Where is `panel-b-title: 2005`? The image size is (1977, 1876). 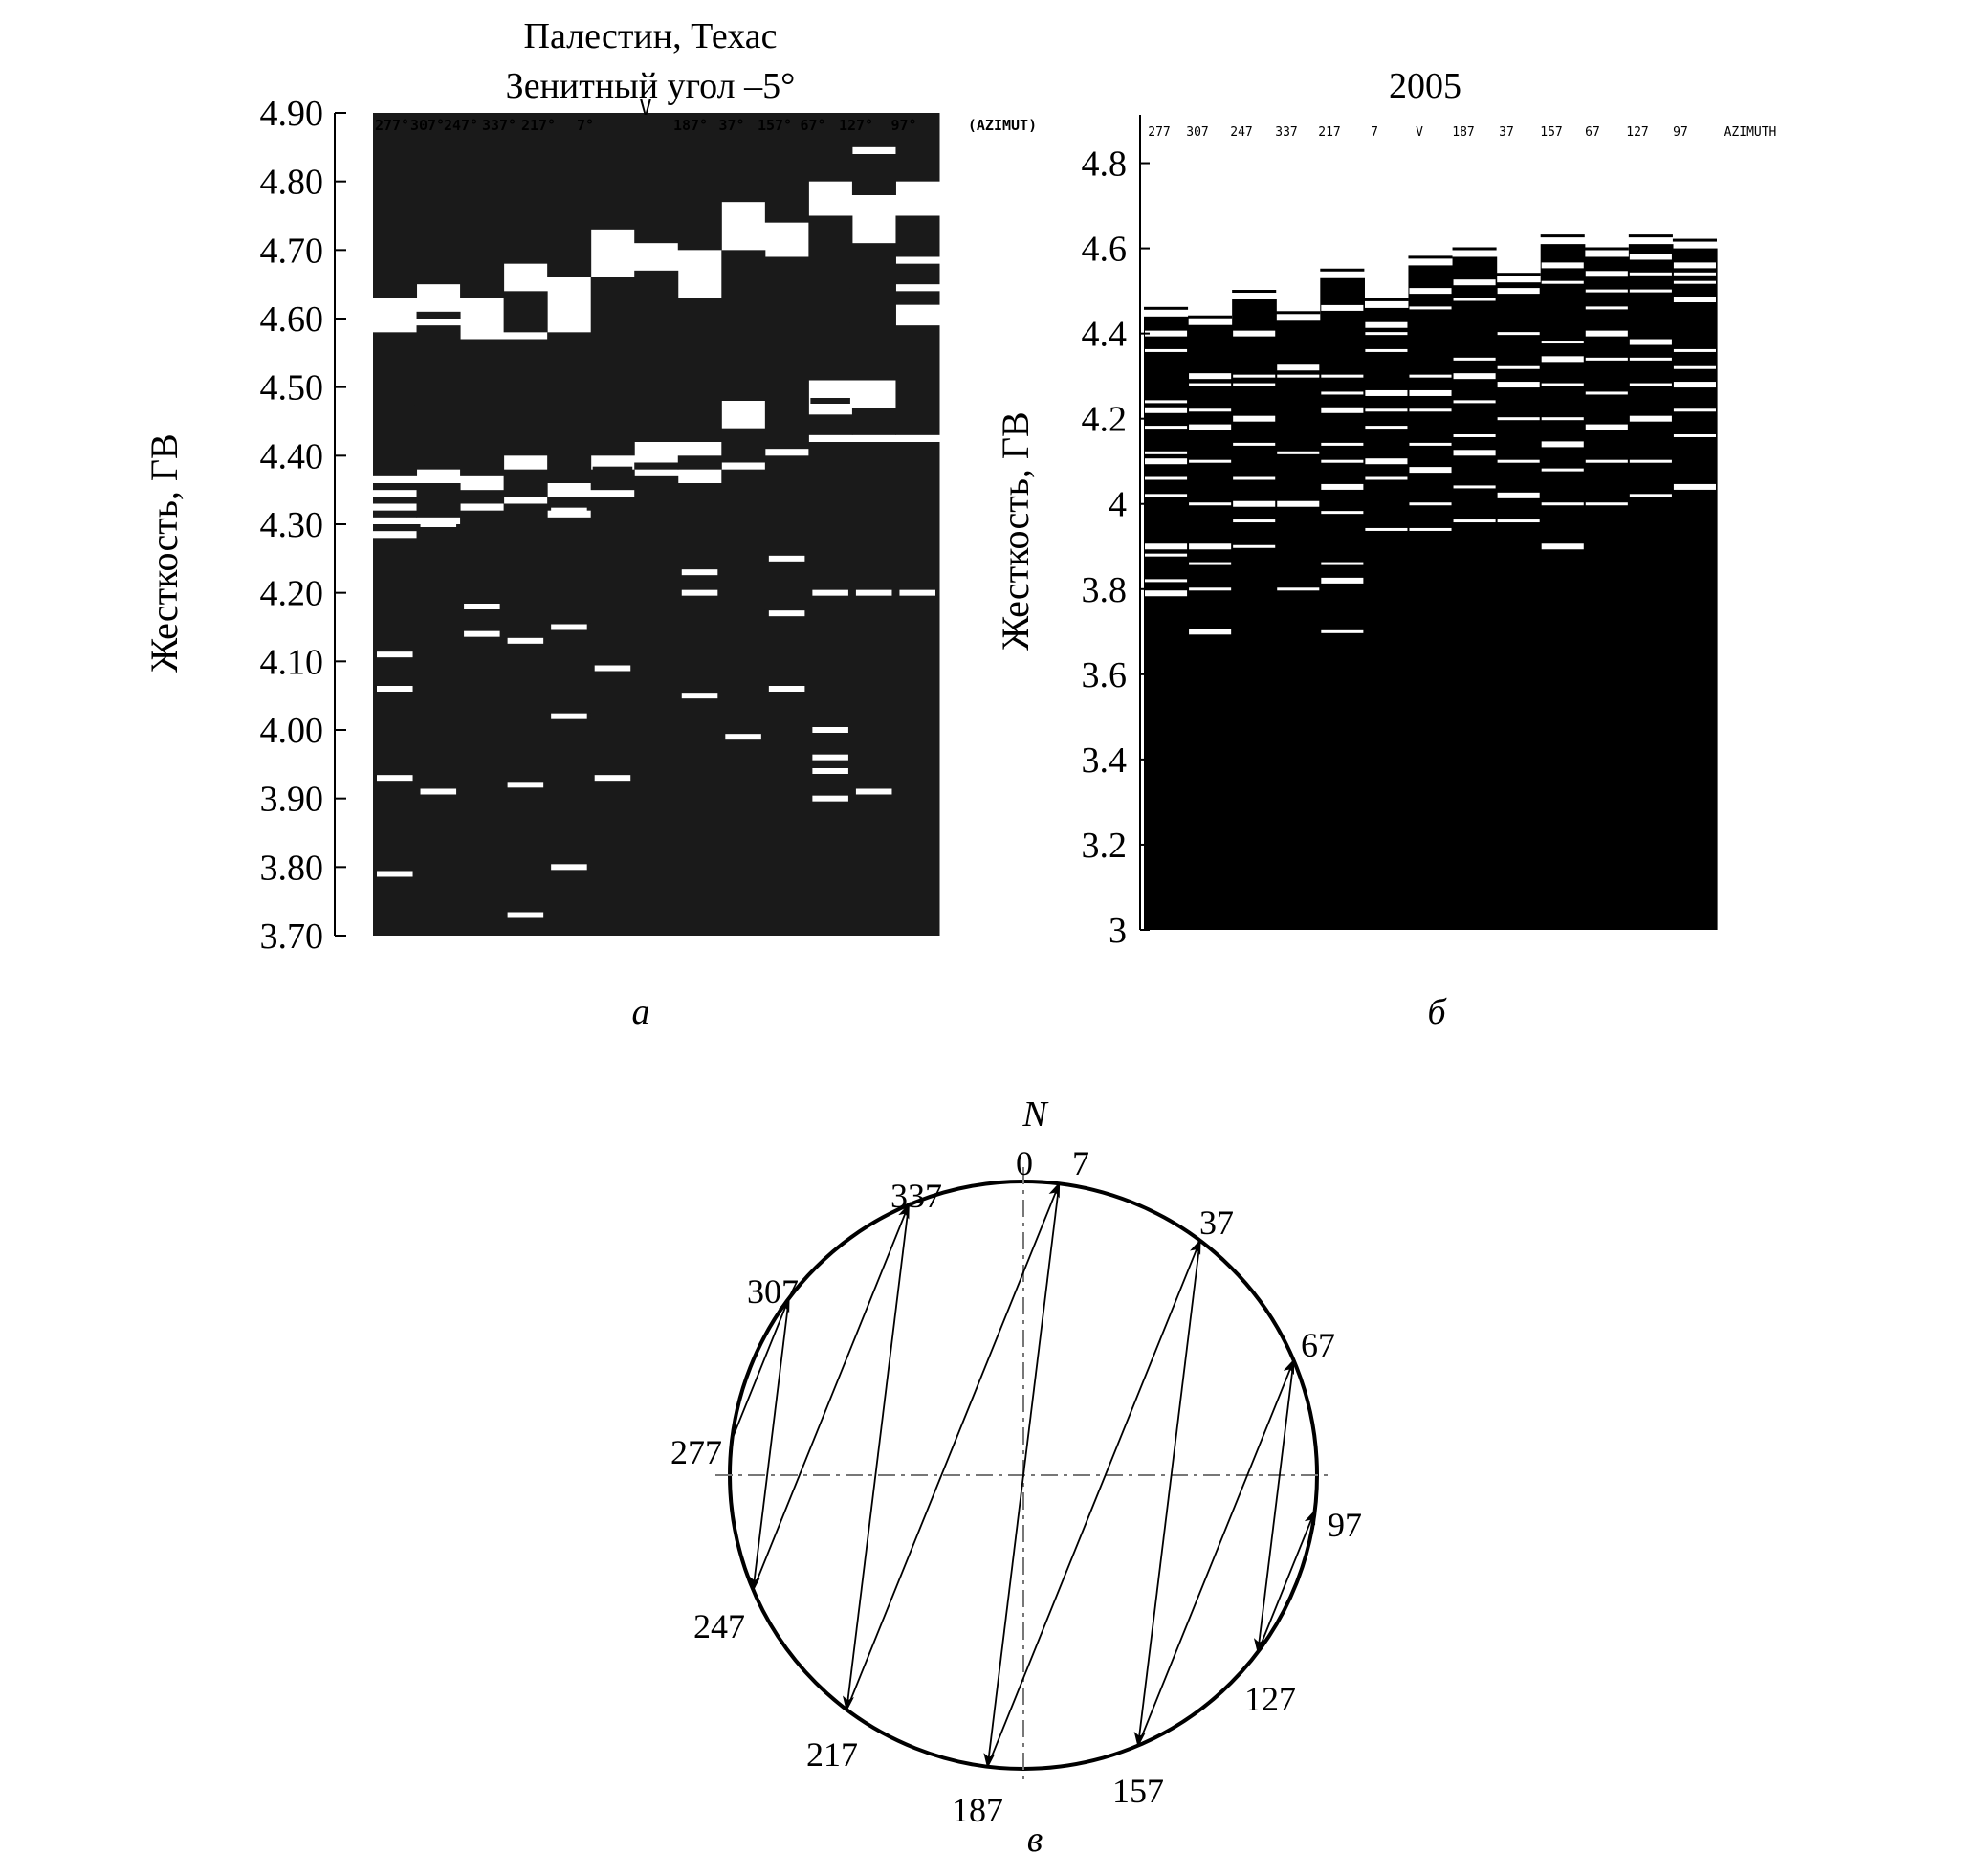
panel-b-title: 2005 is located at coordinates (1425, 86).